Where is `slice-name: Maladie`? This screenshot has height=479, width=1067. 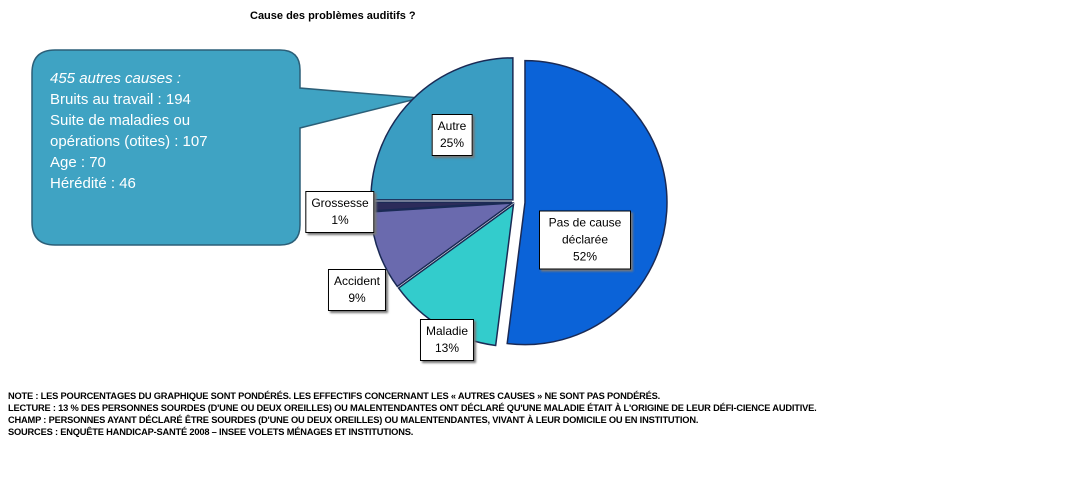 slice-name: Maladie is located at coordinates (447, 331).